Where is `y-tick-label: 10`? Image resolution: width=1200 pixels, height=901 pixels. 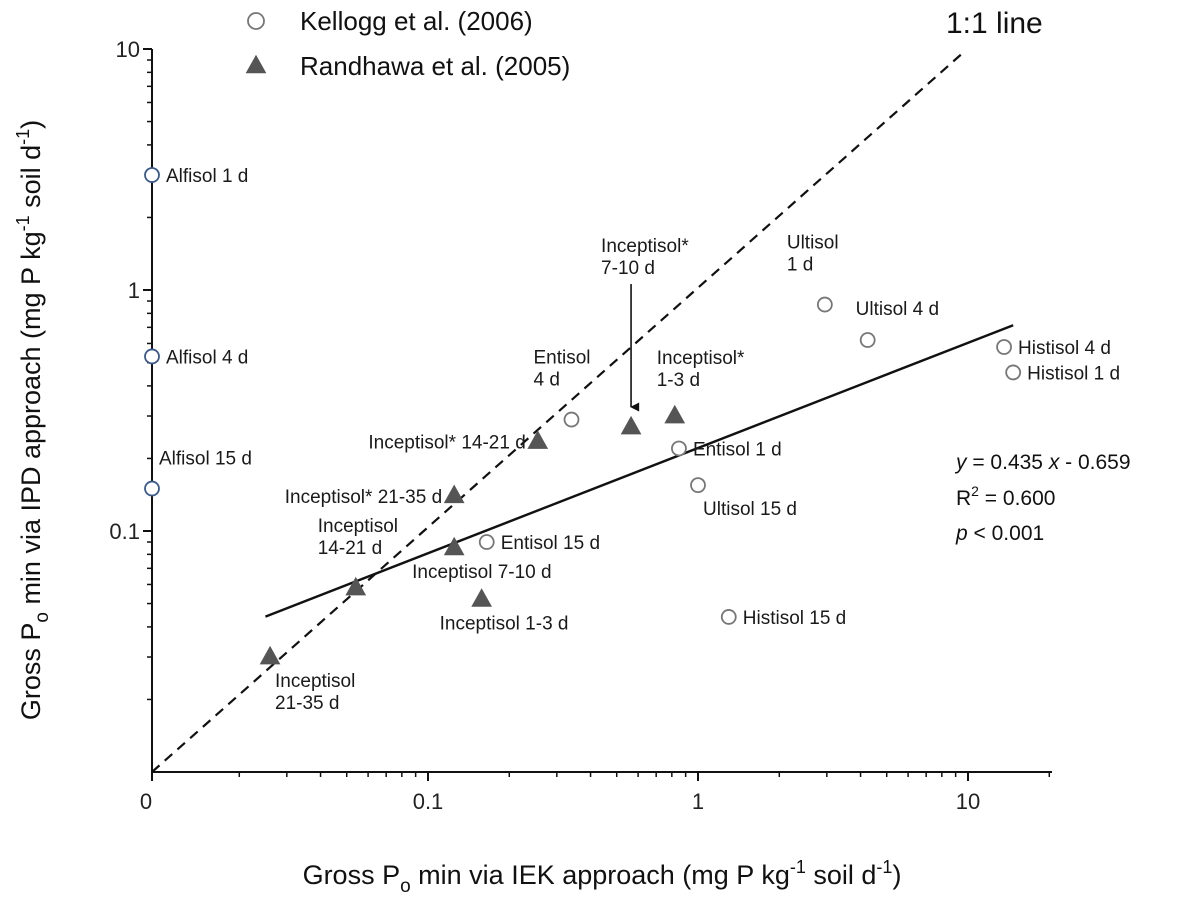 y-tick-label: 10 is located at coordinates (128, 49).